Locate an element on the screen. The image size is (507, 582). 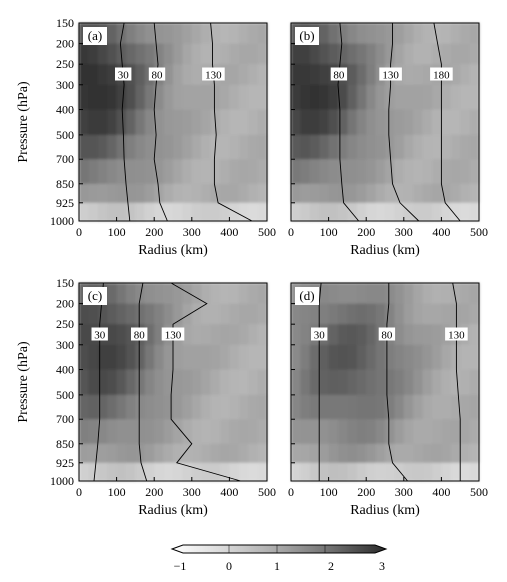
y-tick-label: 1000 is located at coordinates (62, 481).